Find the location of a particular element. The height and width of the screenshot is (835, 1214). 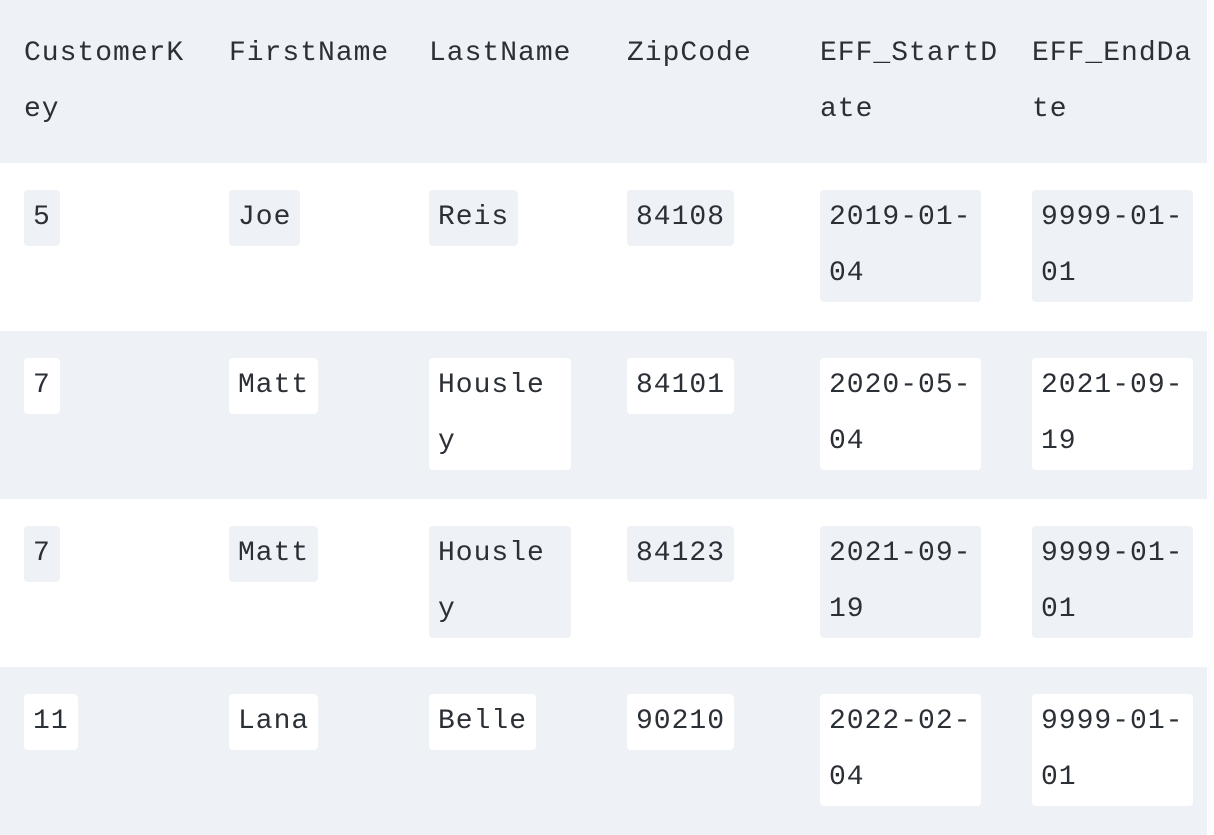

header-eff-enddate: EFF_EndDate is located at coordinates (1107, 81).